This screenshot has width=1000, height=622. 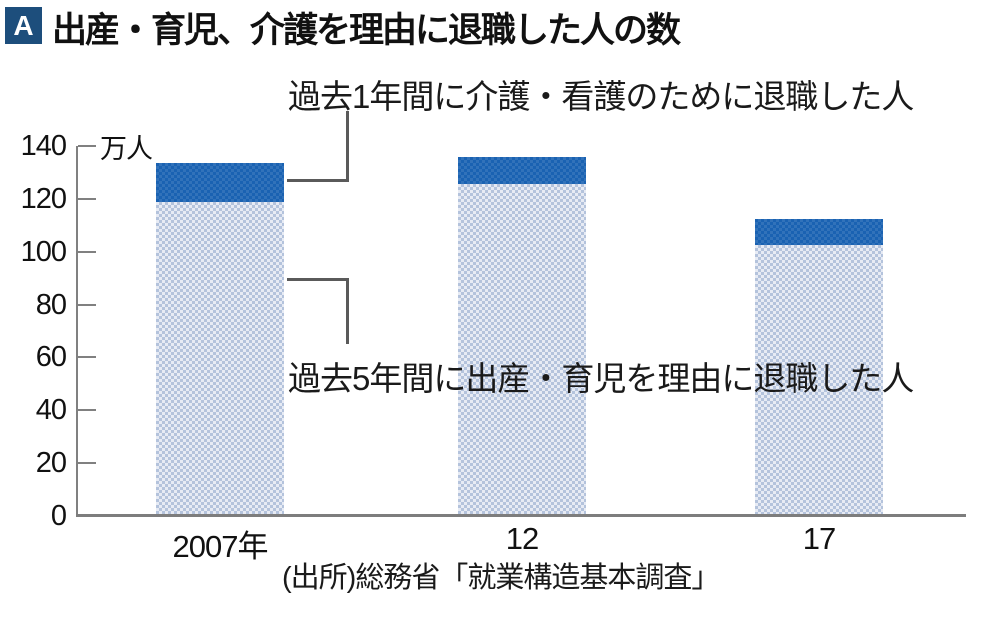 What do you see at coordinates (51, 357) in the screenshot?
I see `y-axis-label: 60` at bounding box center [51, 357].